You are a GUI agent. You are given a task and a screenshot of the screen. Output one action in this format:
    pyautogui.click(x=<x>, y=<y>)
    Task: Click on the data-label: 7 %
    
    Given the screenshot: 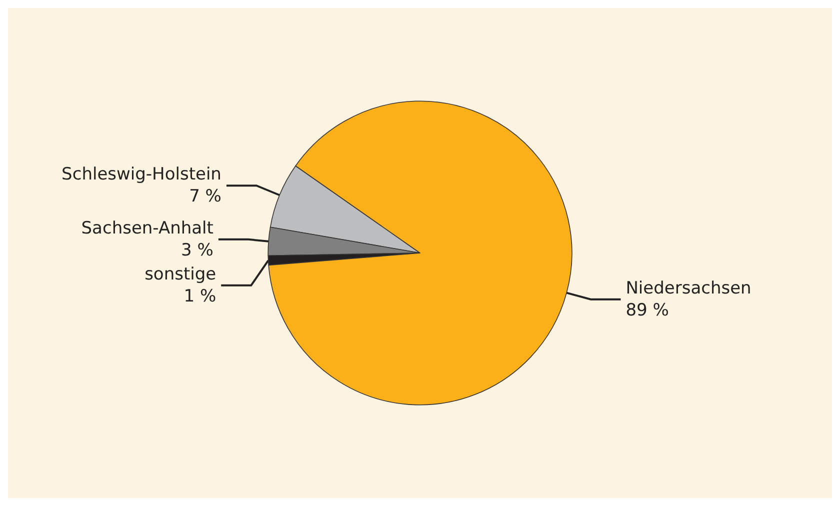 What is the action you would take?
    pyautogui.click(x=205, y=196)
    